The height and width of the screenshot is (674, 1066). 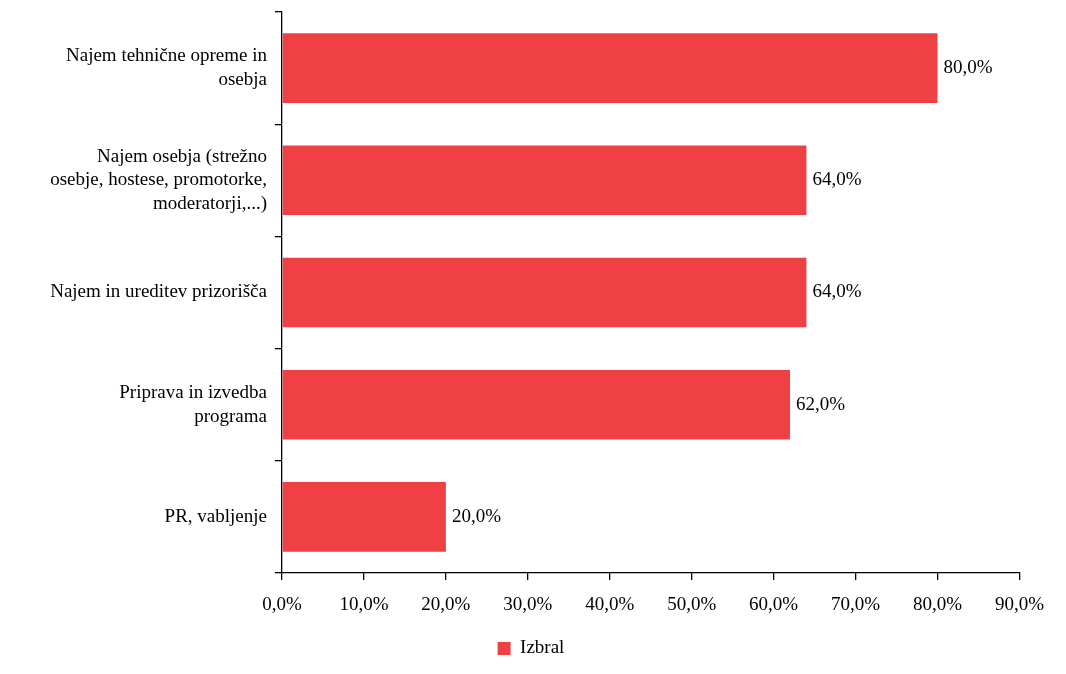 What do you see at coordinates (856, 604) in the screenshot?
I see `x-tick-label: 70,0%` at bounding box center [856, 604].